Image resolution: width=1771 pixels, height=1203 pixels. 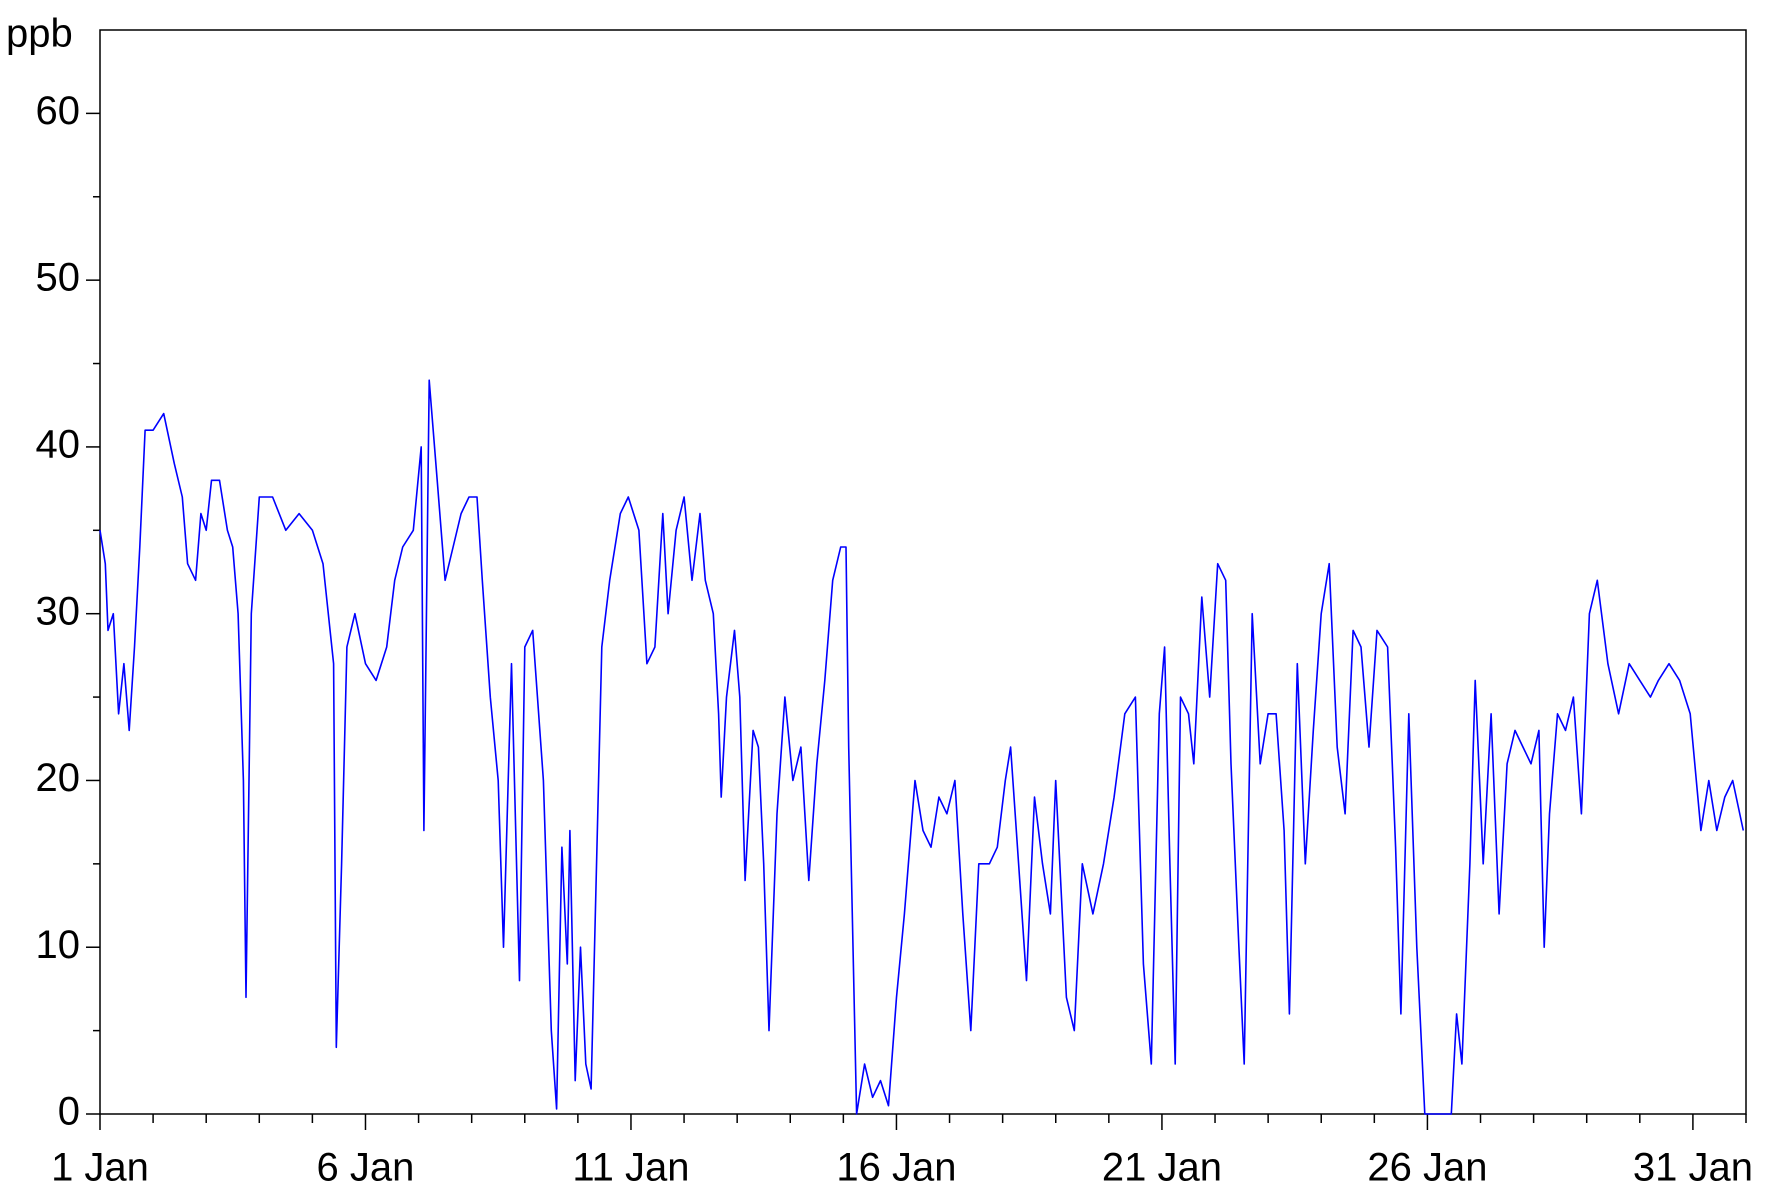 What do you see at coordinates (100, 1168) in the screenshot?
I see `x-tick-label: 1 Jan` at bounding box center [100, 1168].